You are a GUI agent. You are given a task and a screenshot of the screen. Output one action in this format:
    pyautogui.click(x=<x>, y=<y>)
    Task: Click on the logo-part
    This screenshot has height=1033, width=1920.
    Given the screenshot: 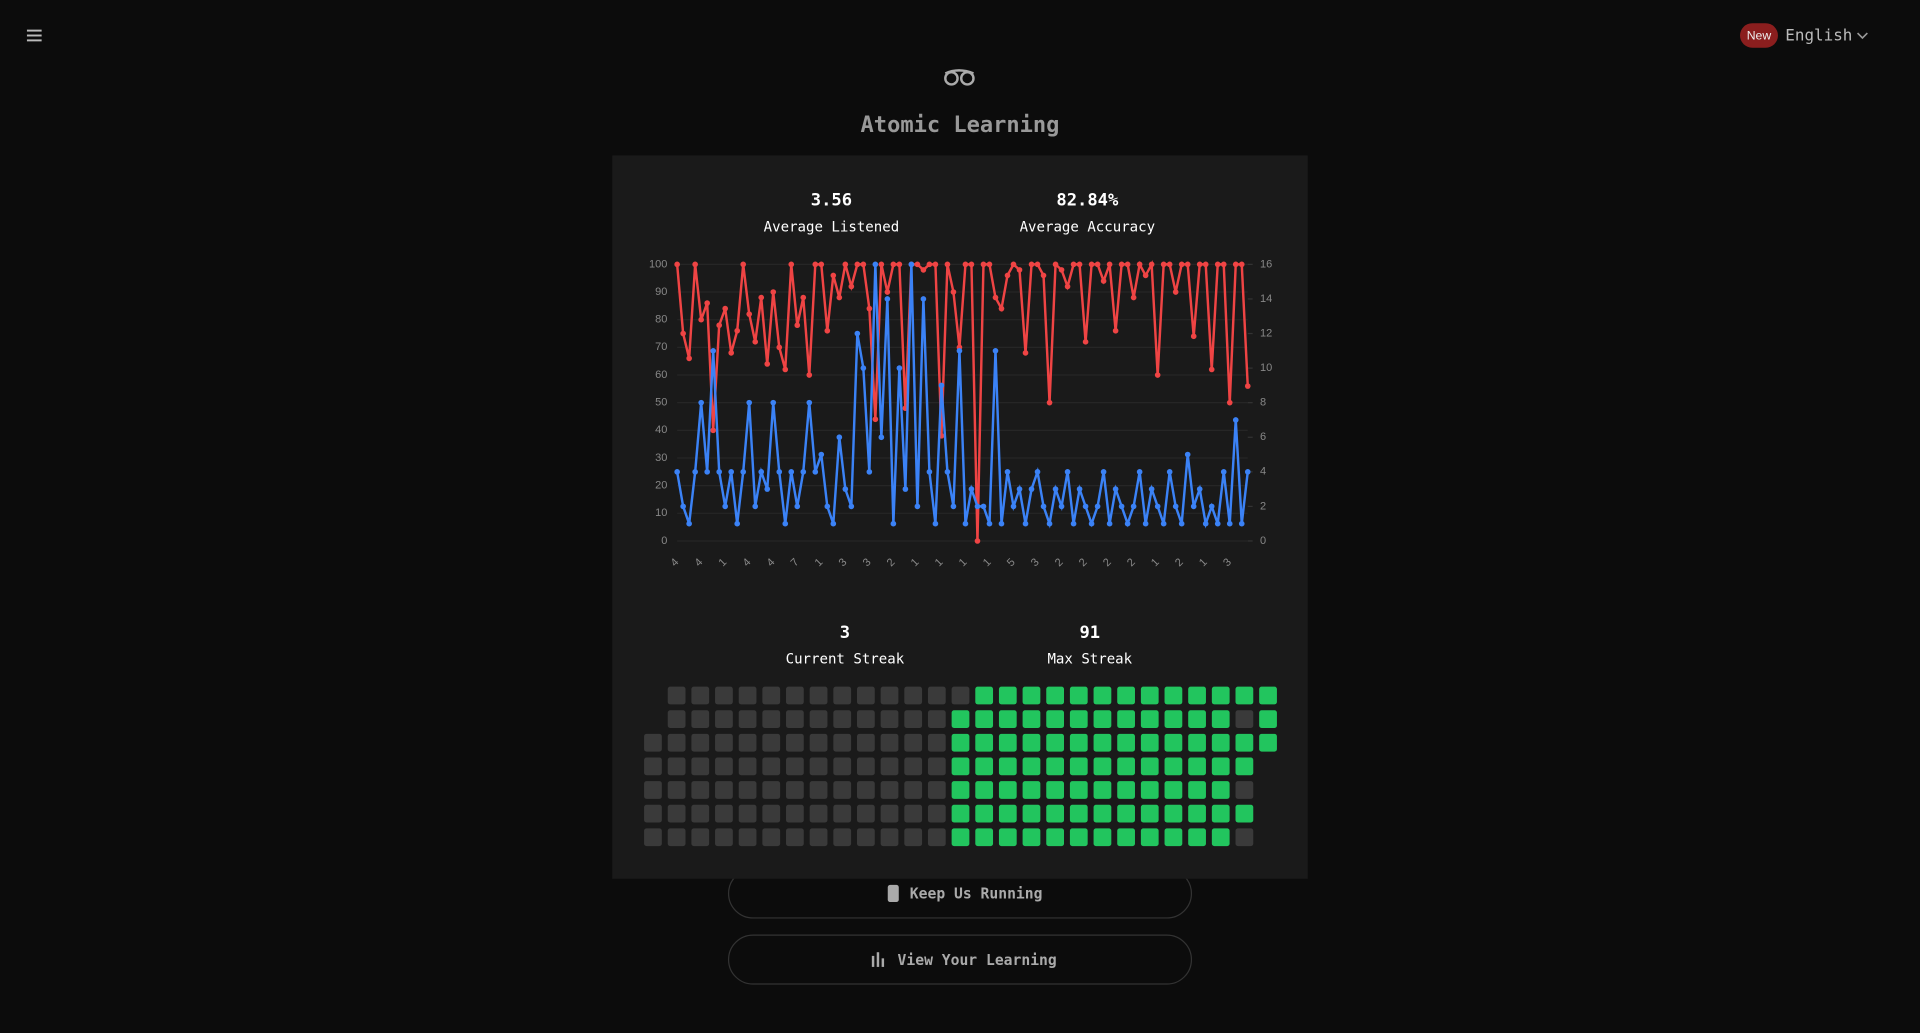 What is the action you would take?
    pyautogui.click(x=959, y=72)
    